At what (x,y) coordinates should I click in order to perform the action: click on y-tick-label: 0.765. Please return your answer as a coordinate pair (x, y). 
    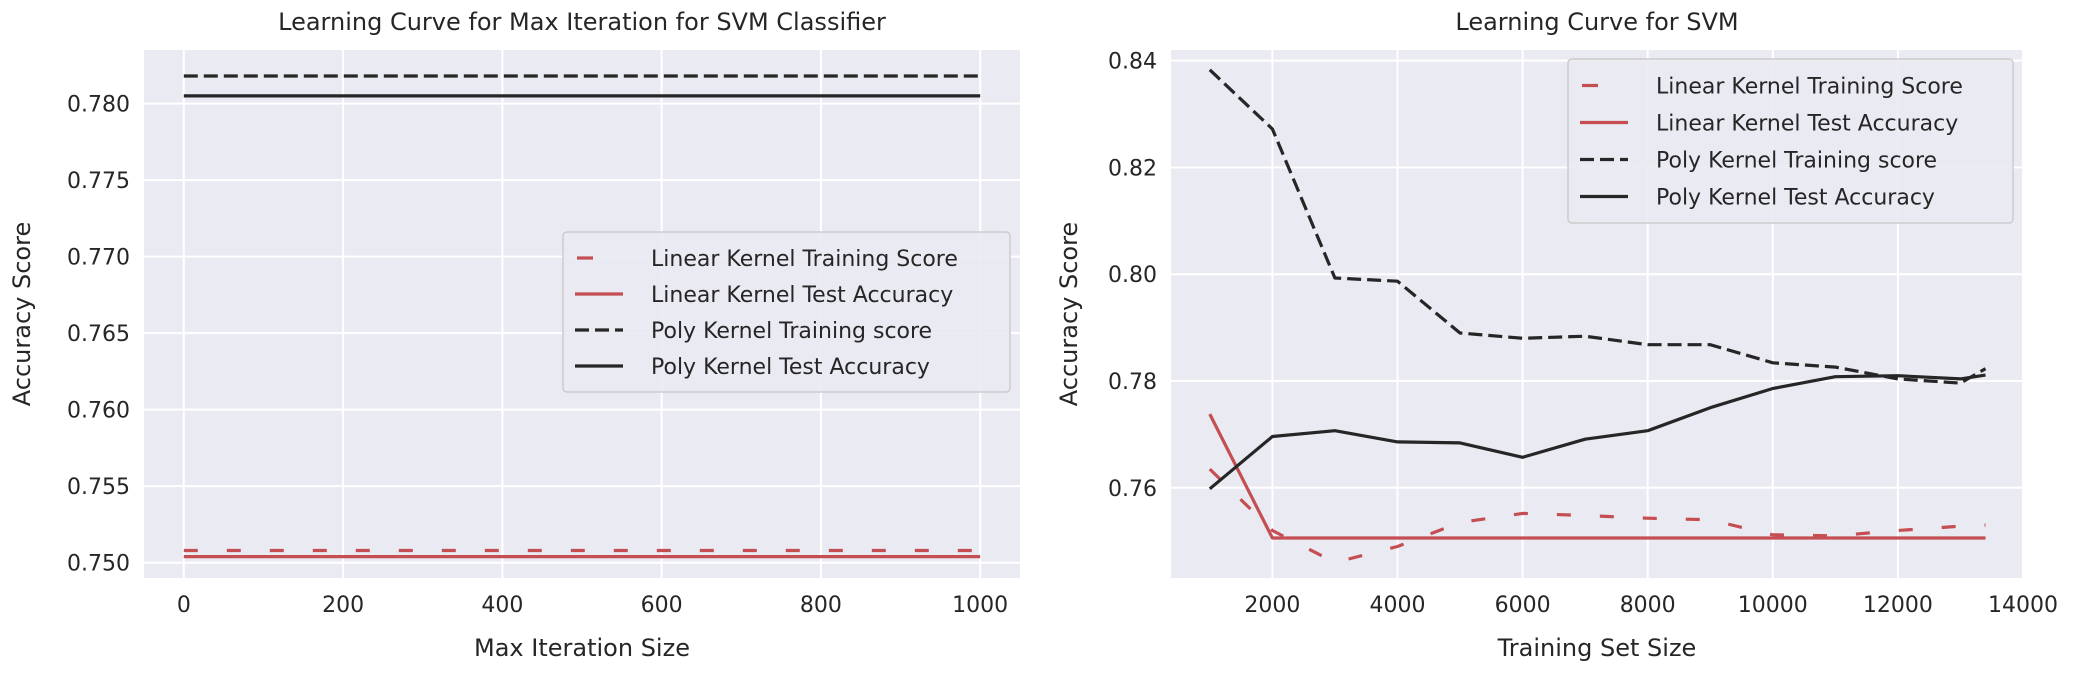
    Looking at the image, I should click on (98, 334).